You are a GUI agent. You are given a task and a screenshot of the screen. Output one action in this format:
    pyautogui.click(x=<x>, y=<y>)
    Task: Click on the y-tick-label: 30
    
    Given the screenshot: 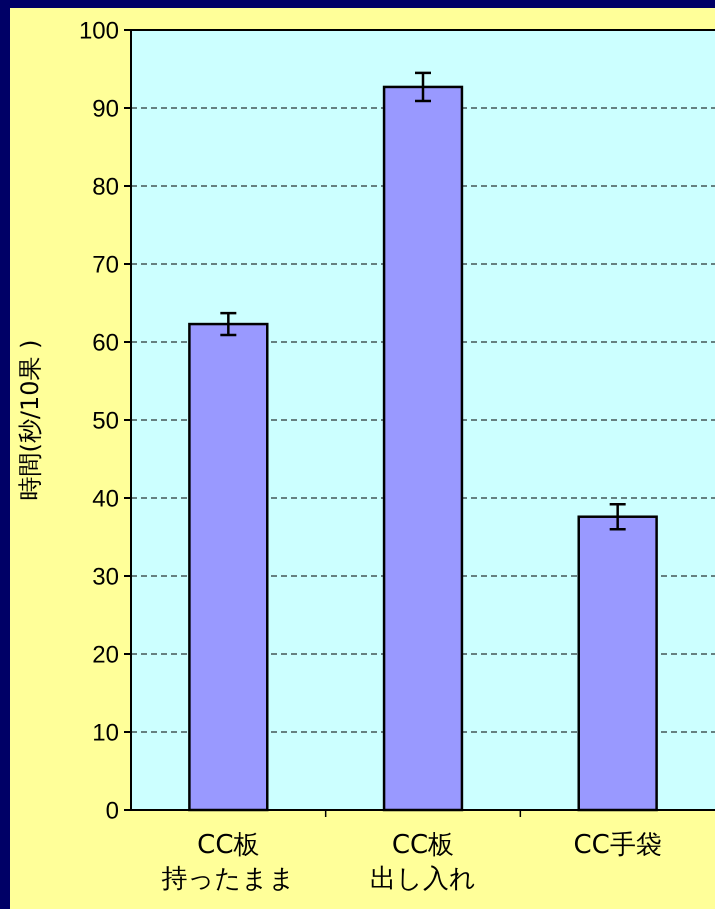 What is the action you would take?
    pyautogui.click(x=105, y=576)
    